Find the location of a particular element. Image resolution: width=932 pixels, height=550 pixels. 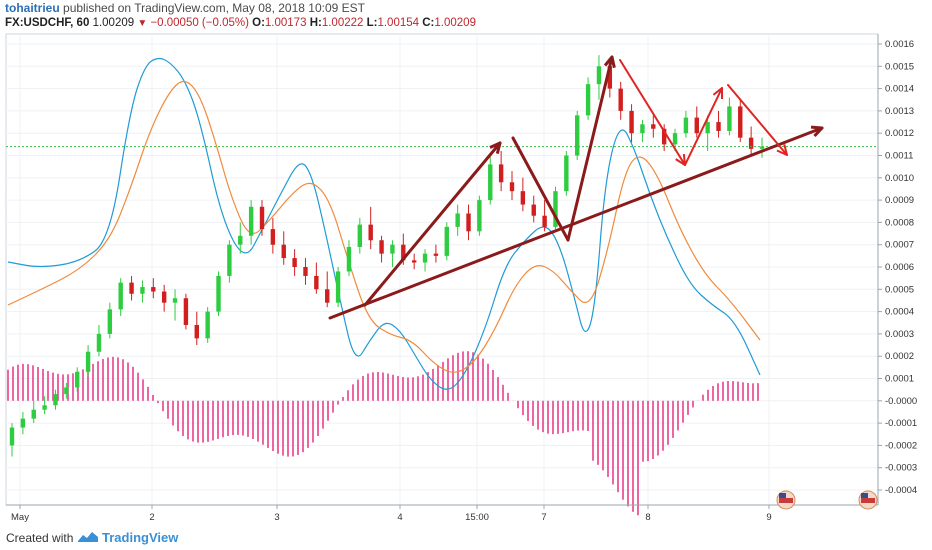

y-tick-label: 0.0012 is located at coordinates (899, 133).